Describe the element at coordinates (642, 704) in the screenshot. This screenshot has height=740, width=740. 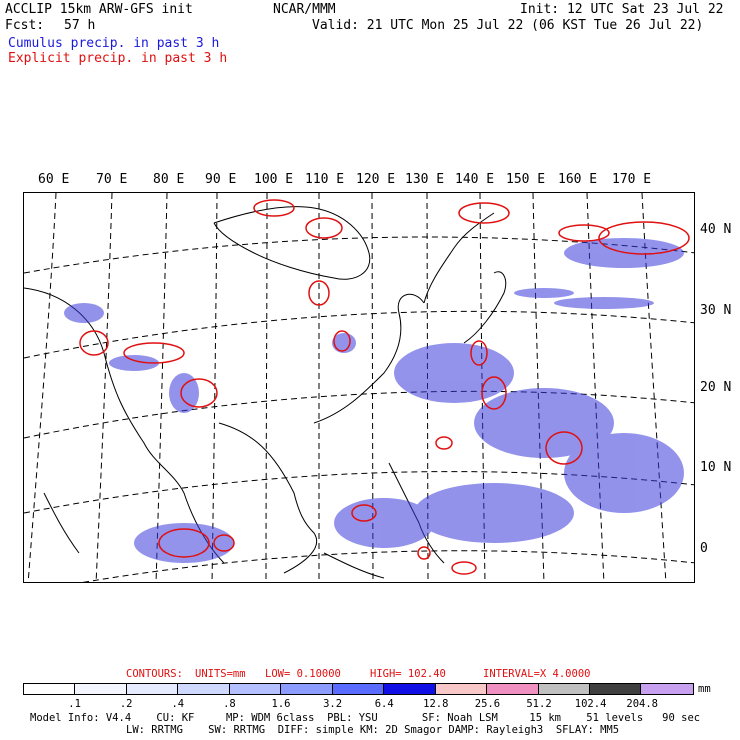
I see `colorbar-tick-label: 204.8` at that location.